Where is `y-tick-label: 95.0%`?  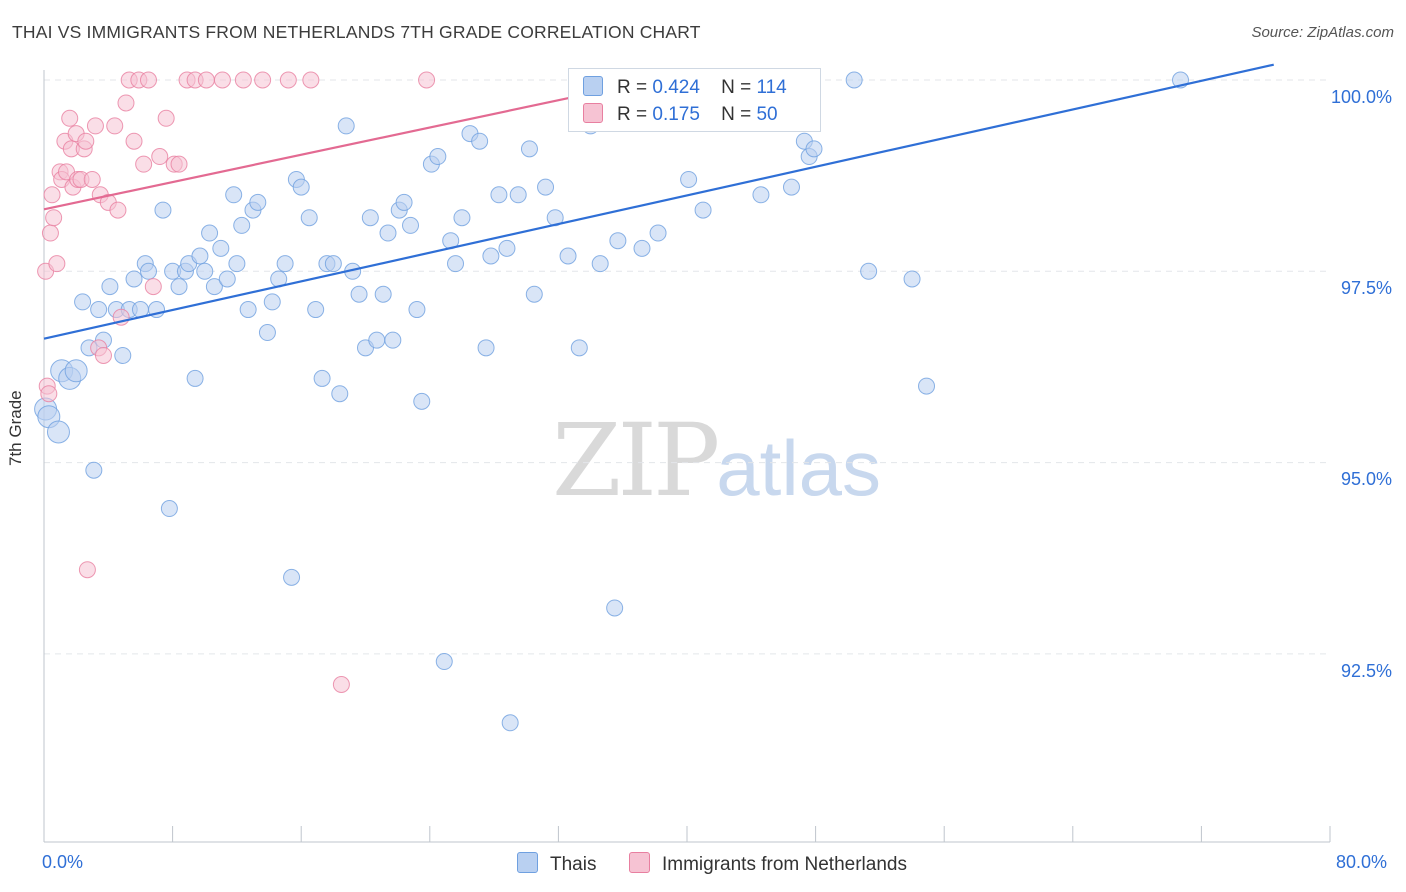
y-tick-label: 95.0% is located at coordinates (1366, 479).